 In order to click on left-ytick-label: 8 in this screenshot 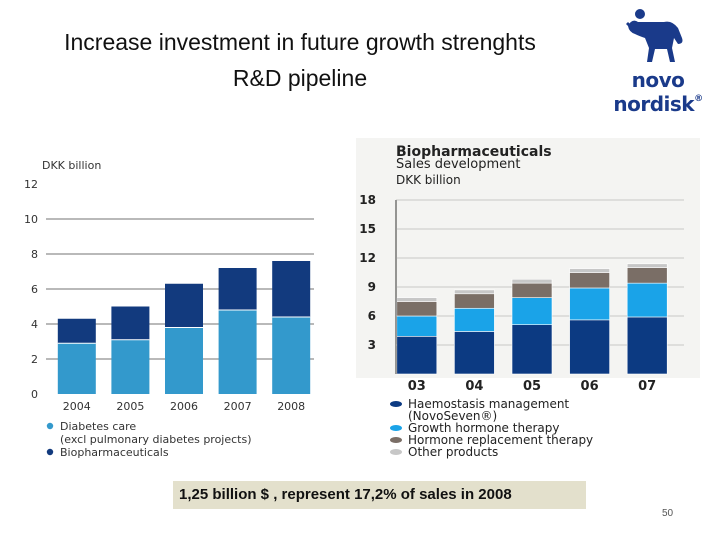, I will do `click(34, 254)`.